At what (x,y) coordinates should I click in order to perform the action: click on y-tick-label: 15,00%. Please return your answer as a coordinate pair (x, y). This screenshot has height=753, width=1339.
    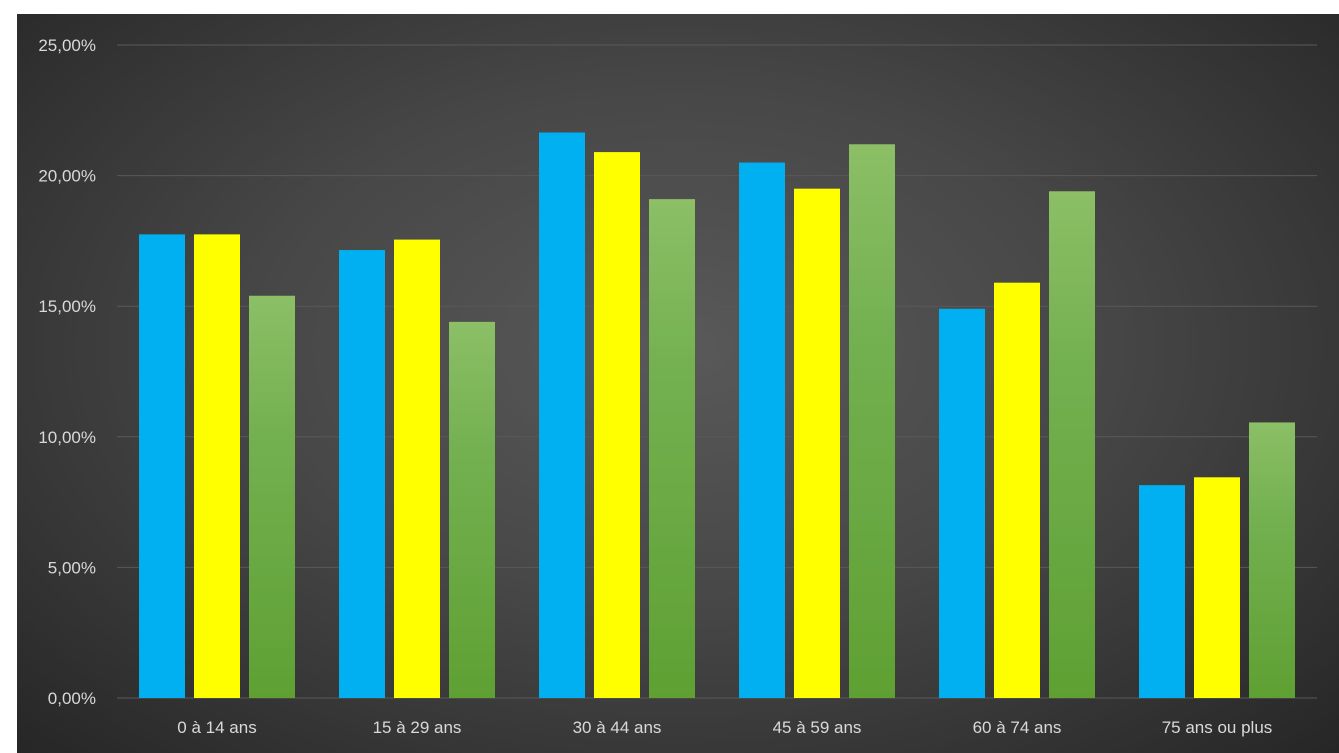
    Looking at the image, I should click on (67, 306).